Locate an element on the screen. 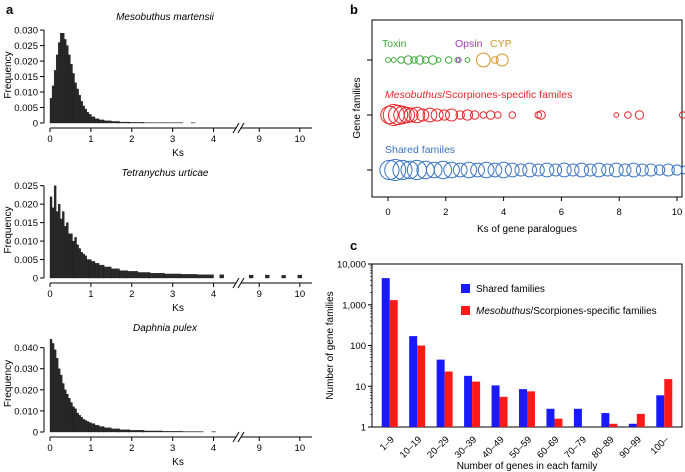 The height and width of the screenshot is (472, 685). y-axis-label: Frequency is located at coordinates (8, 383).